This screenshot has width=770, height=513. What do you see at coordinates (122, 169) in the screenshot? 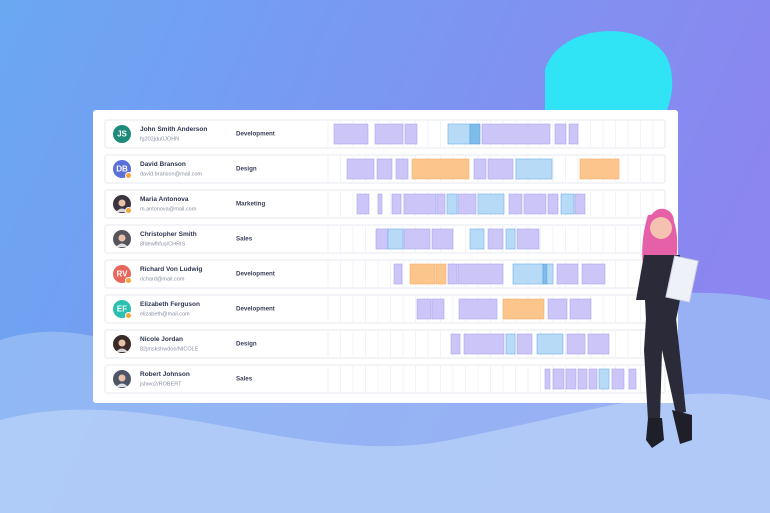
I see `avatar-initials: DB` at bounding box center [122, 169].